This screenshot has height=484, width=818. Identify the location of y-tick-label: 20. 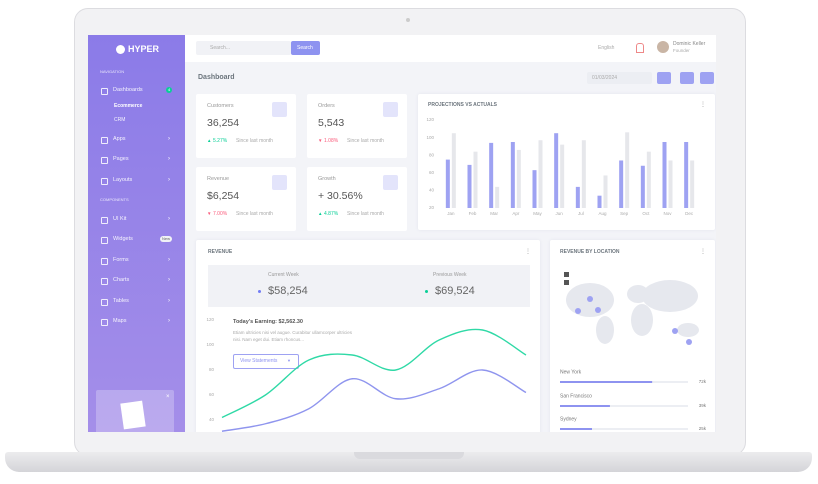
(432, 207).